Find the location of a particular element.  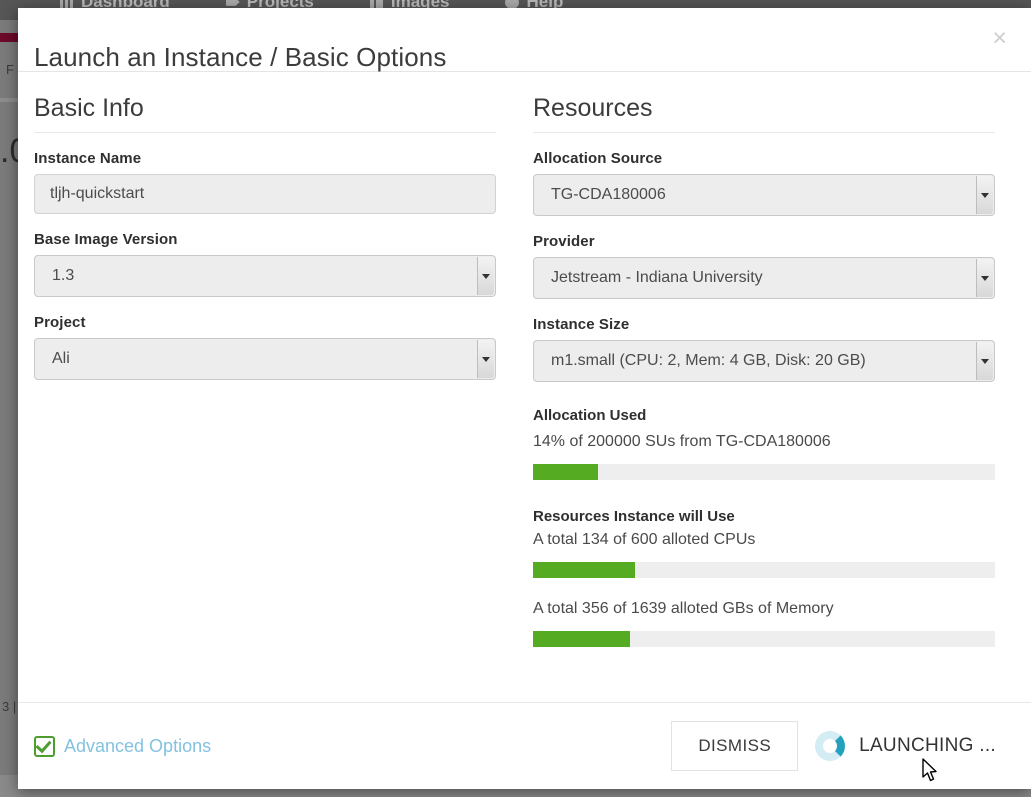

allocation-used-progress-fill is located at coordinates (565, 472).